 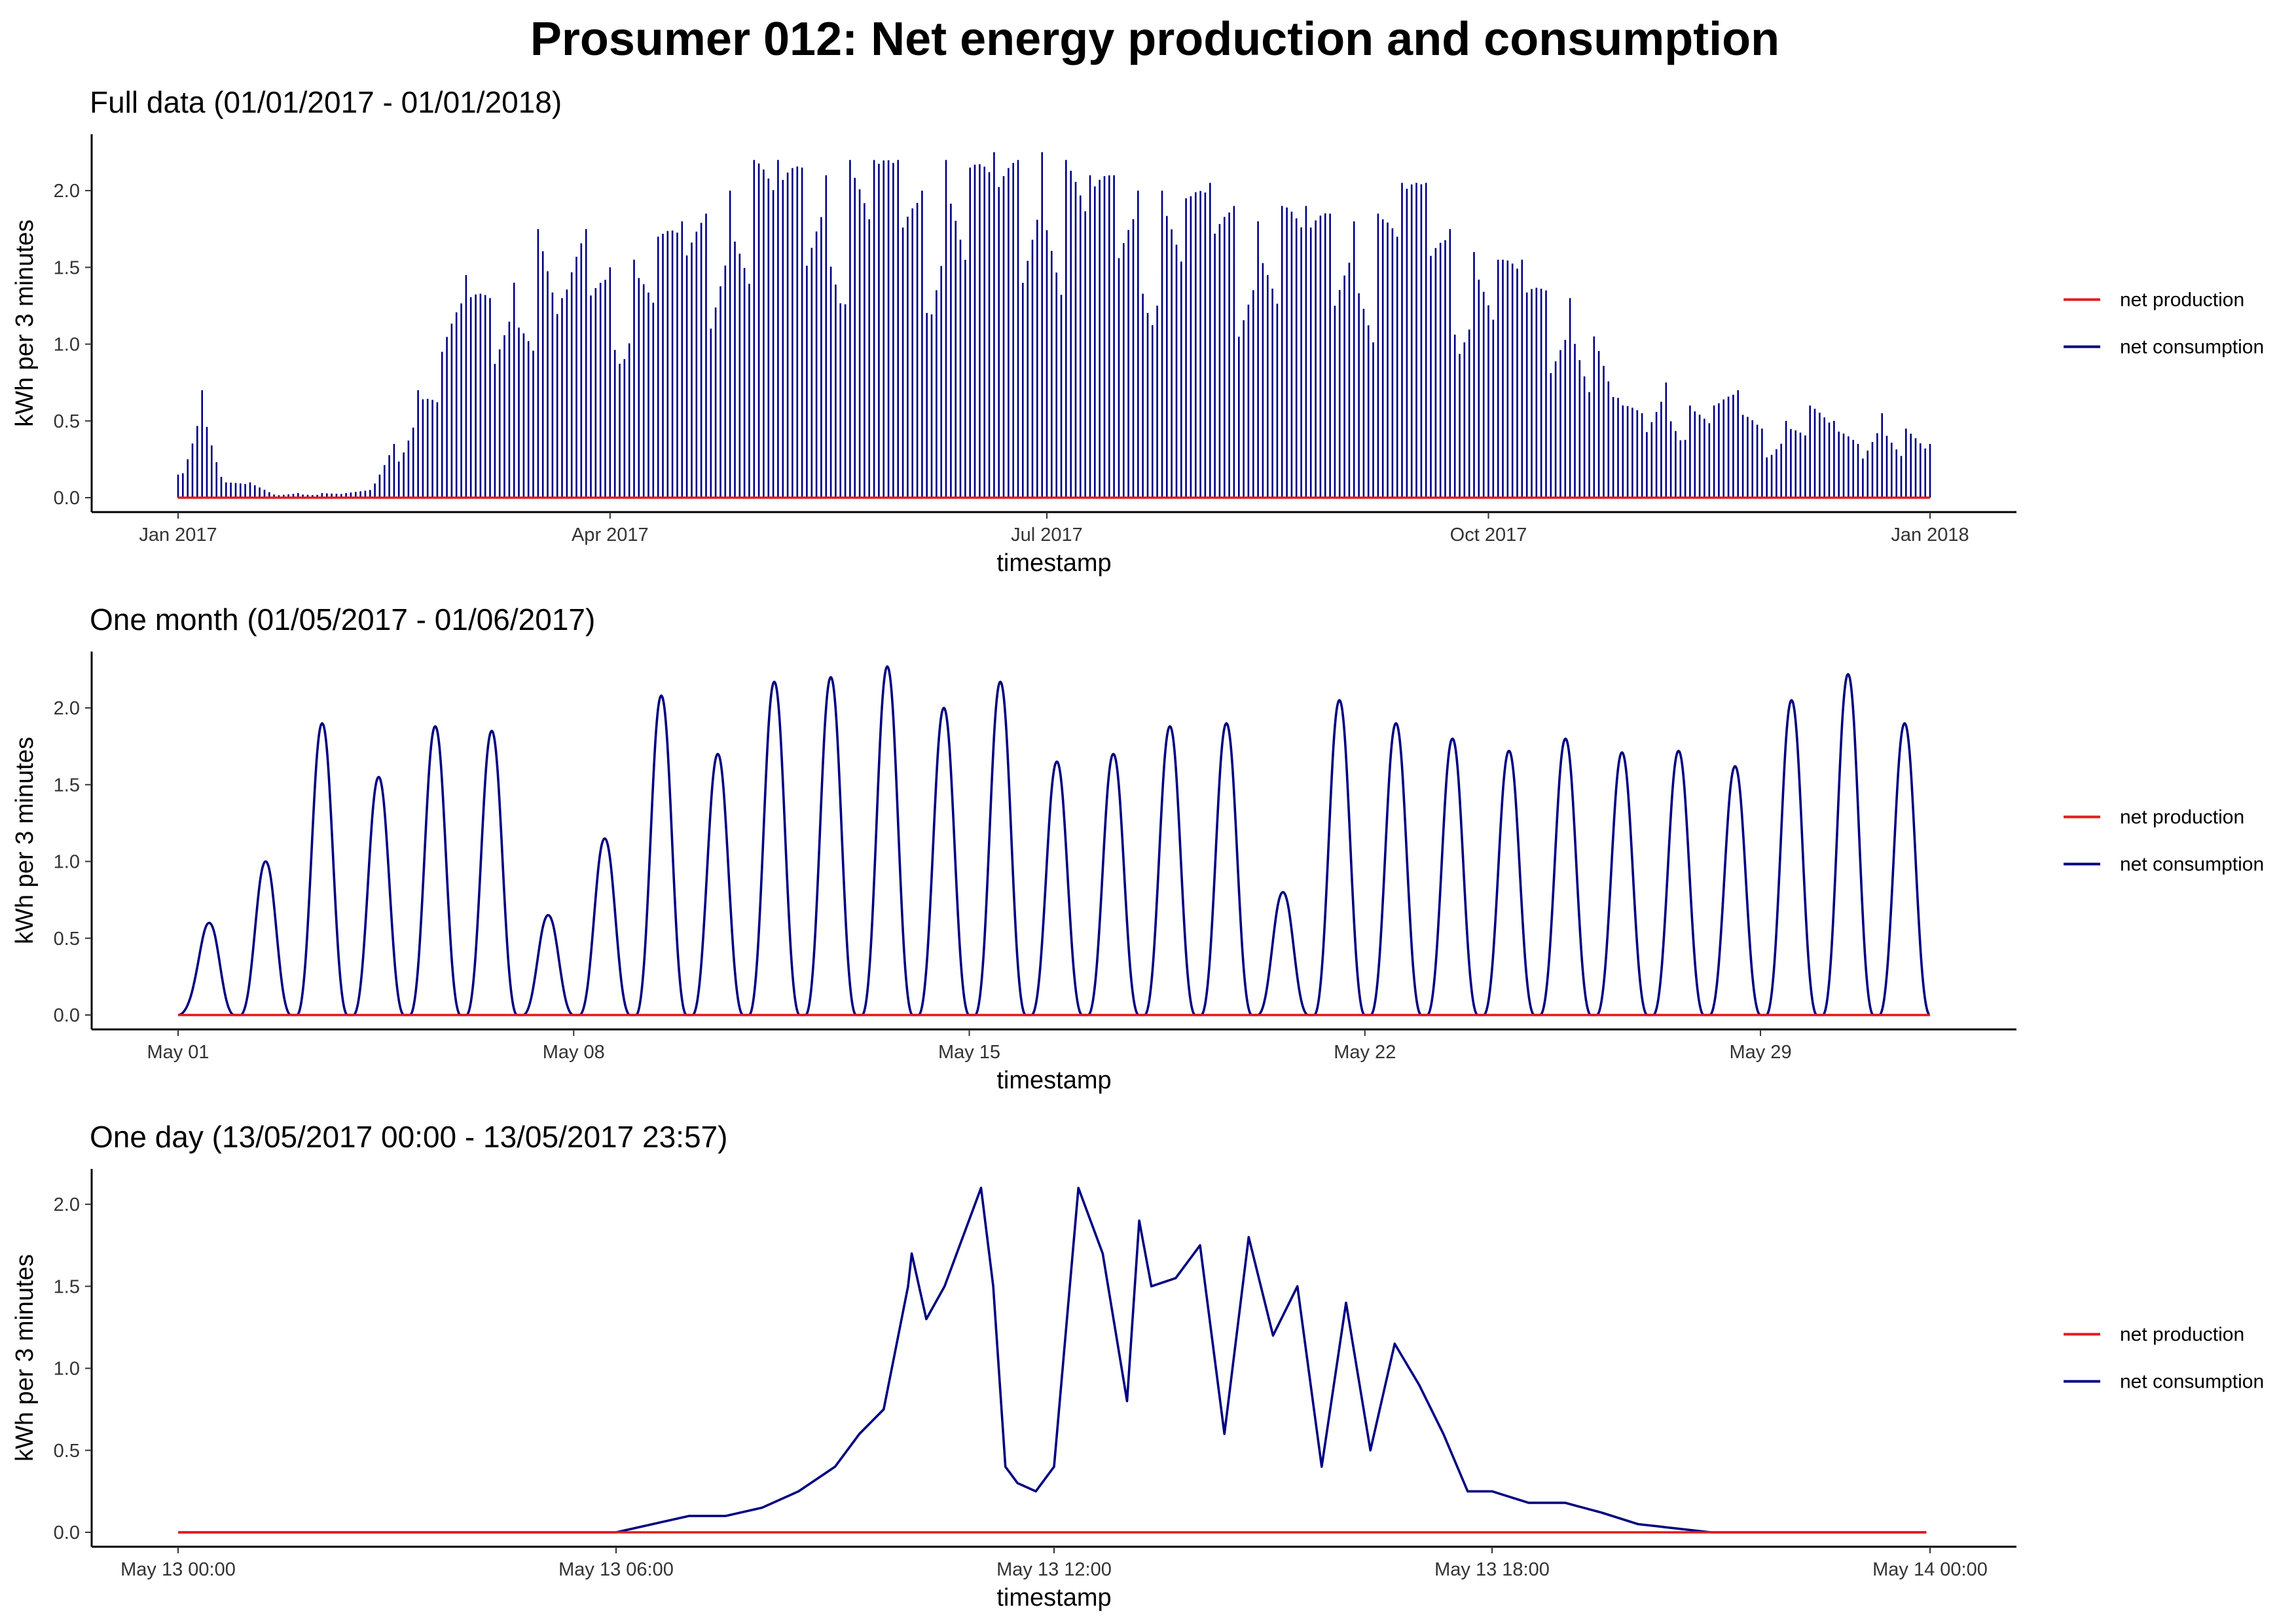 What do you see at coordinates (1760, 1052) in the screenshot?
I see `x-tick-label: May 29` at bounding box center [1760, 1052].